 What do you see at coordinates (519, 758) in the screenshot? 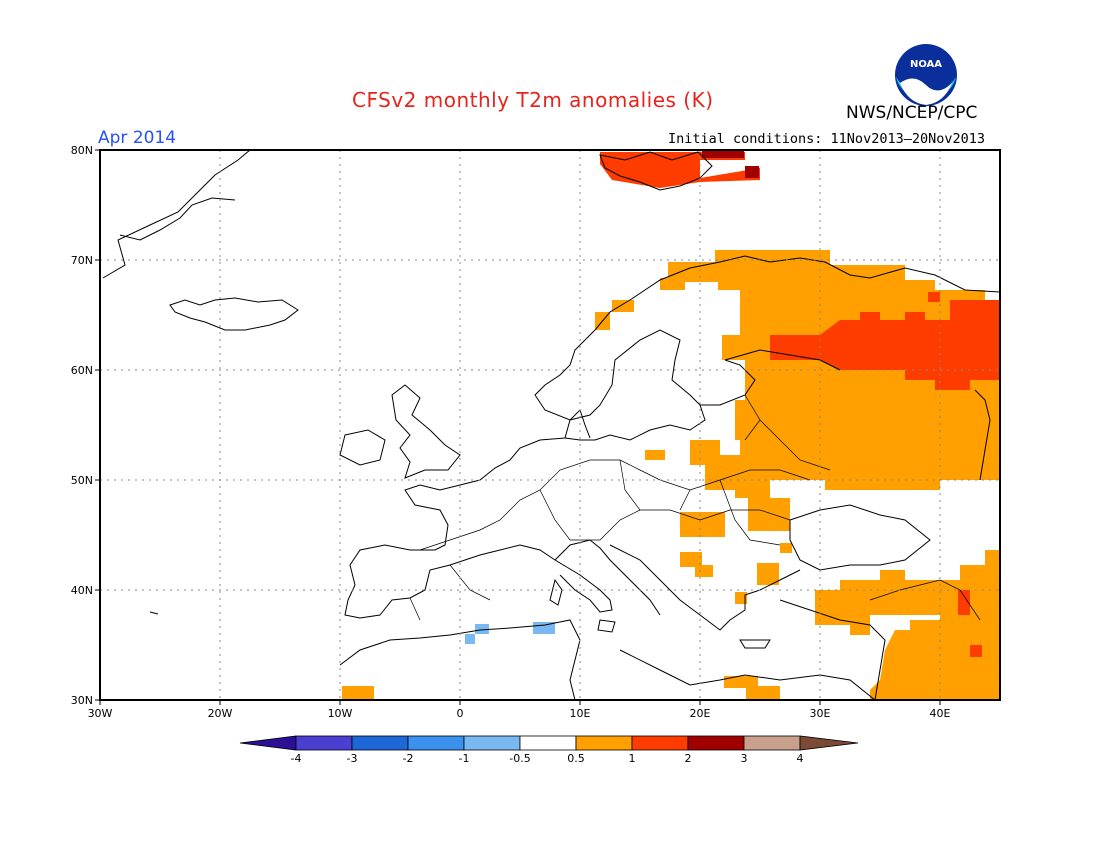
I see `colorbar-label: -0.5` at bounding box center [519, 758].